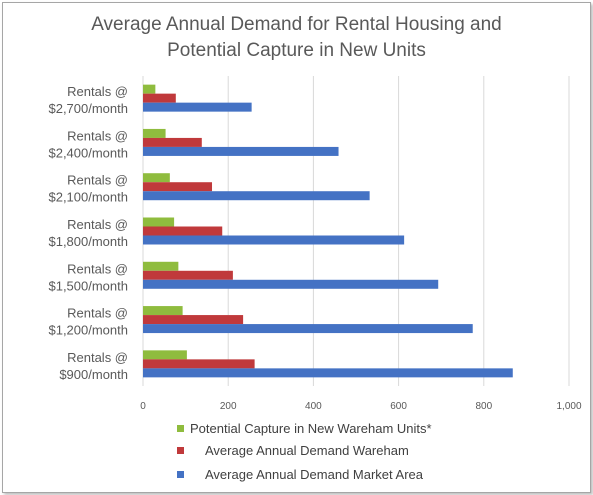 The height and width of the screenshot is (495, 593). I want to click on category-label-4-line-0: Rentals @, so click(97, 268).